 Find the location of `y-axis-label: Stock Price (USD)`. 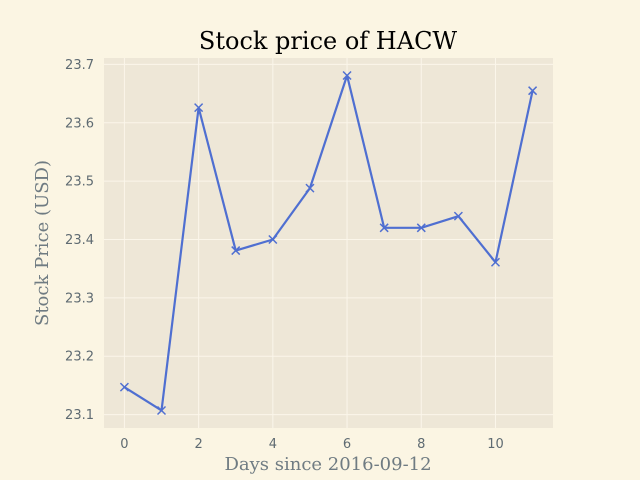

y-axis-label: Stock Price (USD) is located at coordinates (42, 243).